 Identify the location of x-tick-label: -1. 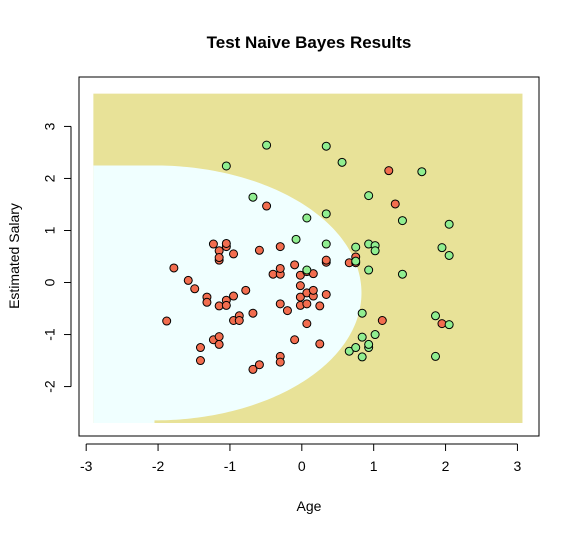
(230, 466).